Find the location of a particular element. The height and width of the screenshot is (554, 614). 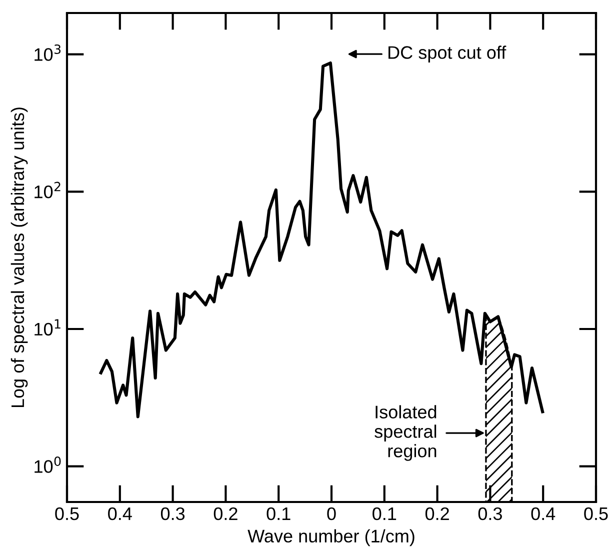

y-axis-title: Log of spectral values (arbitrary units) is located at coordinates (19, 258).